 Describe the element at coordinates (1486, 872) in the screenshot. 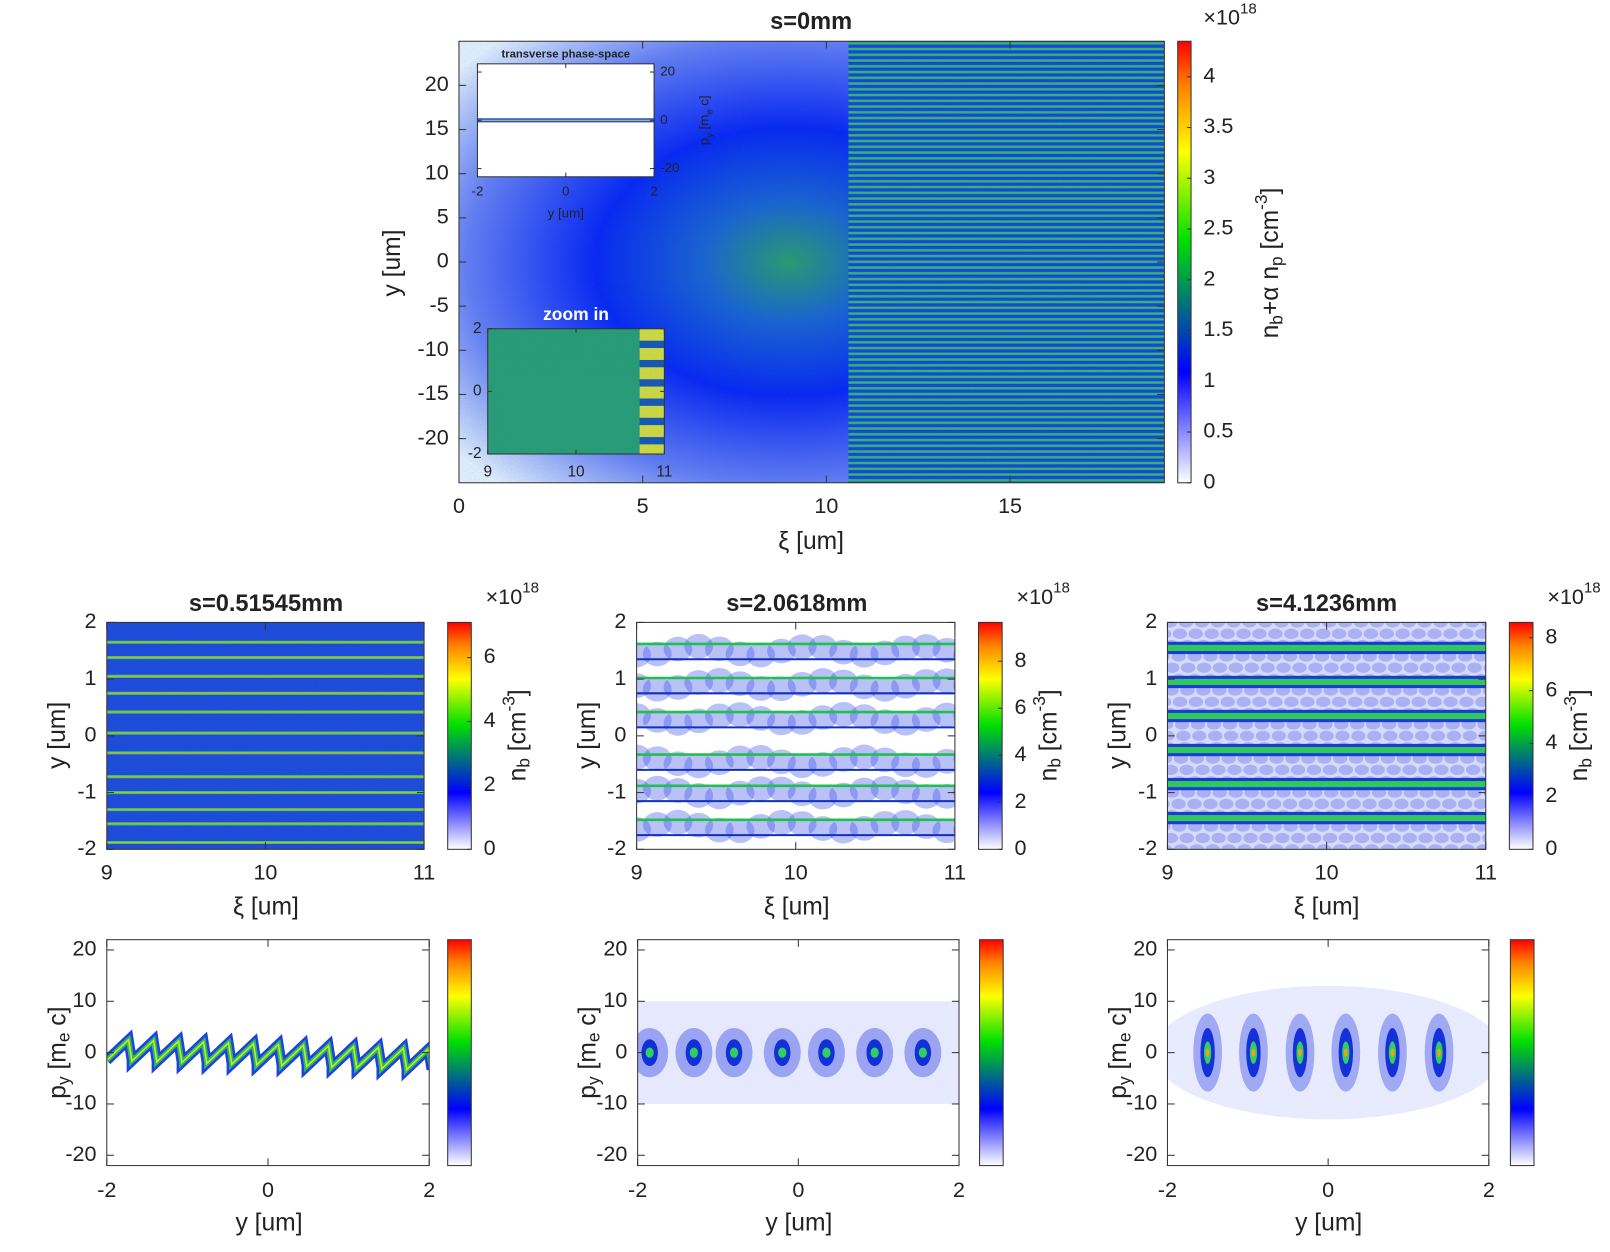

I see `x-tick-label: 11` at that location.